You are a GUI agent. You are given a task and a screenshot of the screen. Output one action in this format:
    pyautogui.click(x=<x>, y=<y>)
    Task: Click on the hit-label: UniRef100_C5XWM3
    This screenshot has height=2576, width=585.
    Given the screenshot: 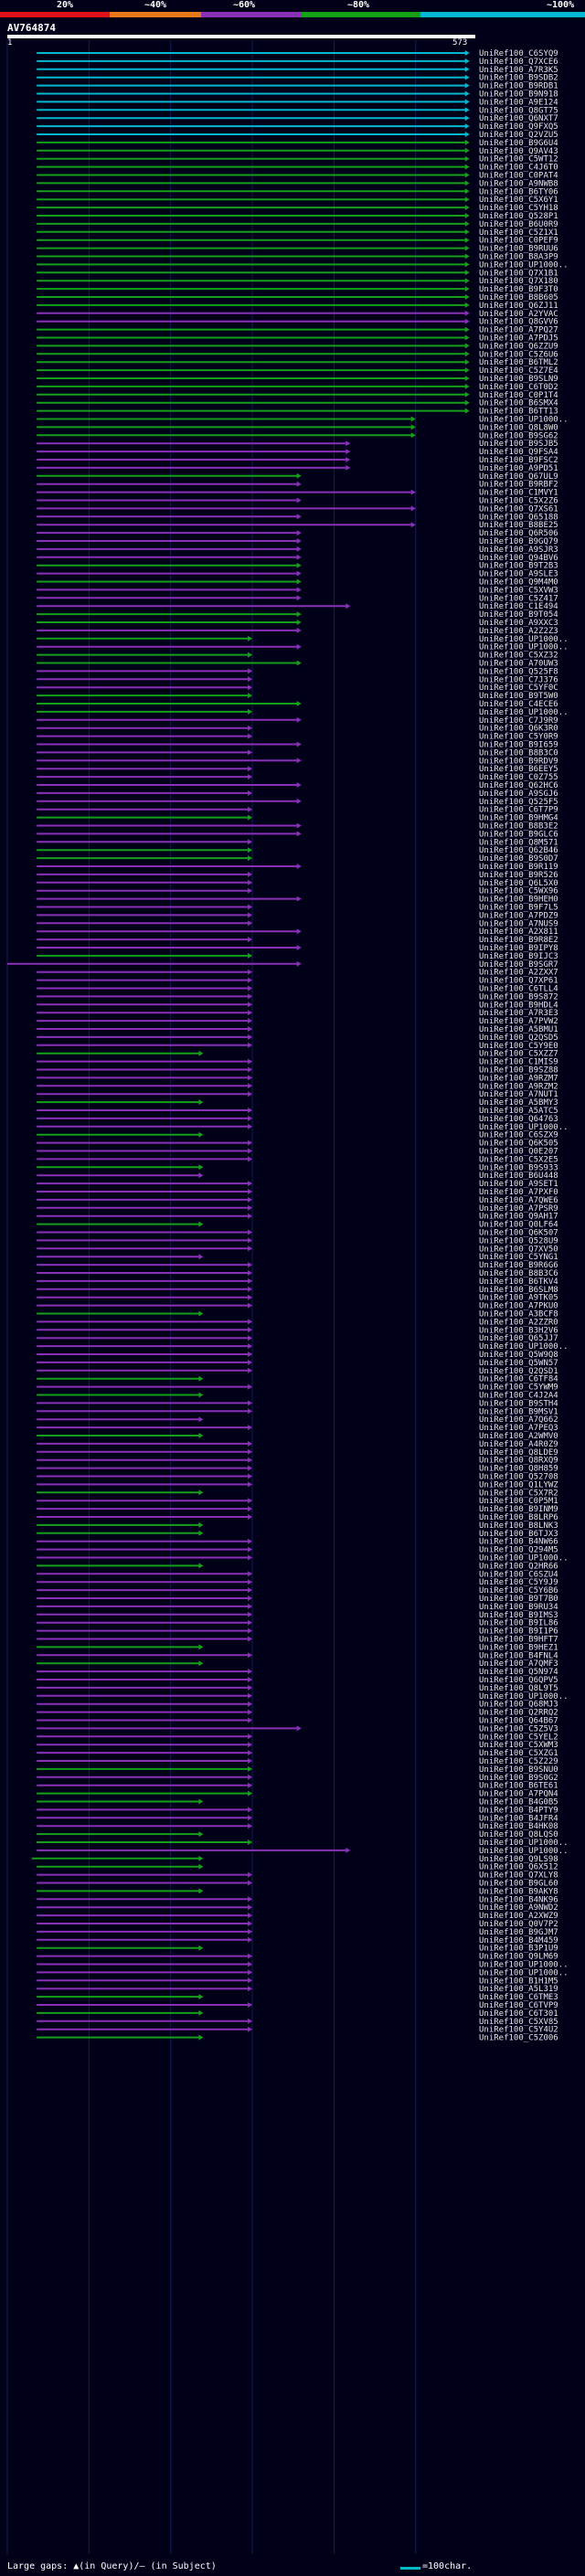 What is the action you would take?
    pyautogui.click(x=518, y=1745)
    